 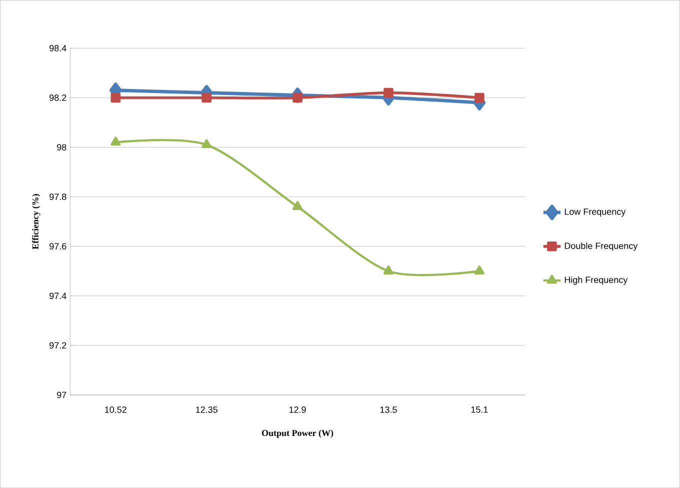 What do you see at coordinates (58, 246) in the screenshot?
I see `y-tick-label: 97.6` at bounding box center [58, 246].